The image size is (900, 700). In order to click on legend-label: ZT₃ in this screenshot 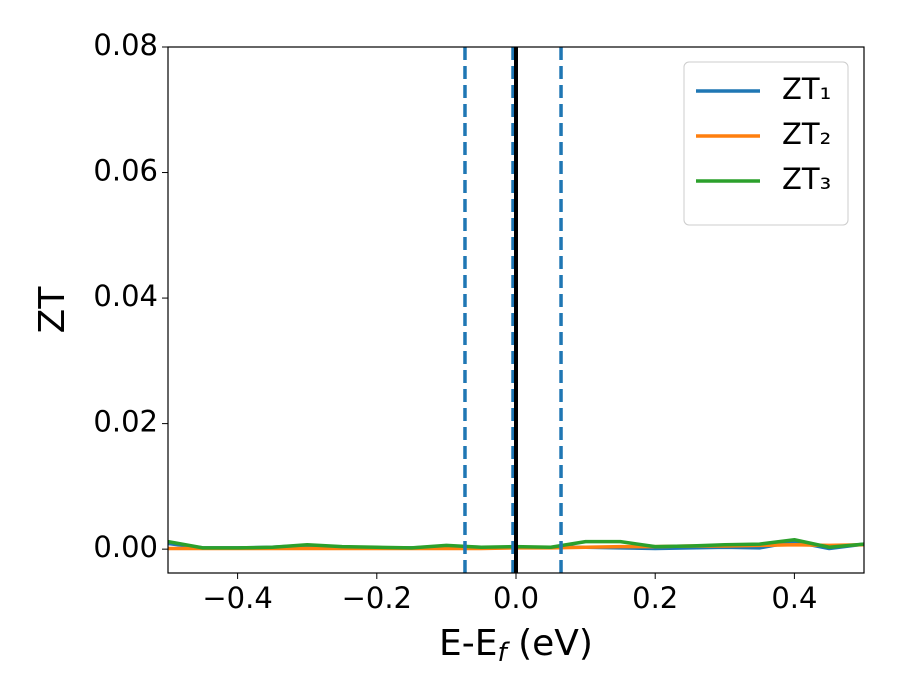, I will do `click(806, 179)`.